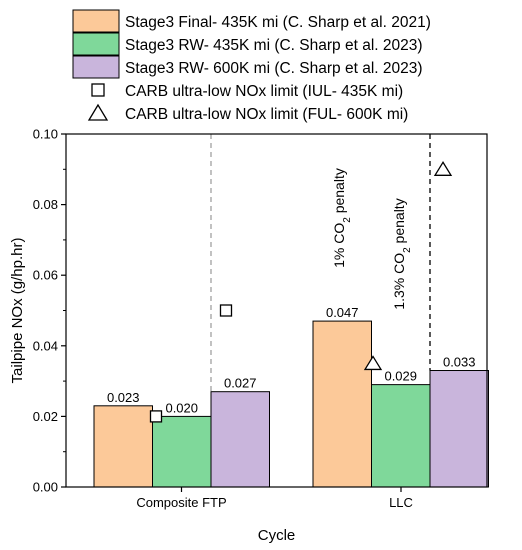  Describe the element at coordinates (277, 535) in the screenshot. I see `x-axis-title: Cycle` at that location.